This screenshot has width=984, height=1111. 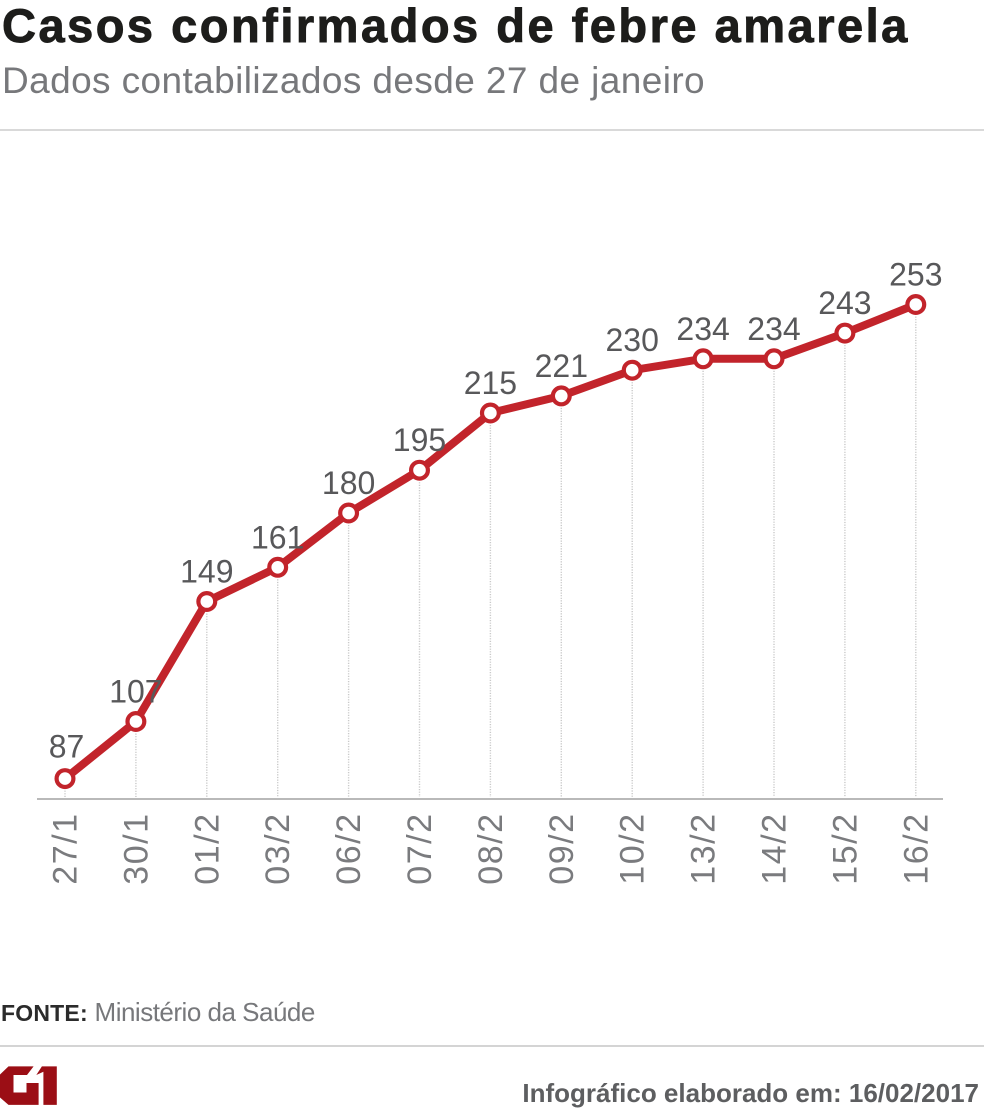 What do you see at coordinates (277, 537) in the screenshot?
I see `svg-text: 161` at bounding box center [277, 537].